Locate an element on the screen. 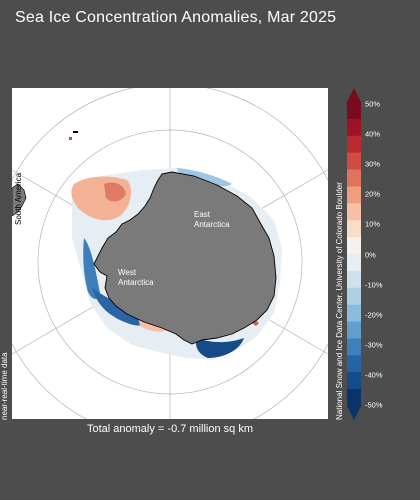 The image size is (420, 500). colorbar-tick-label: -10% is located at coordinates (374, 285).